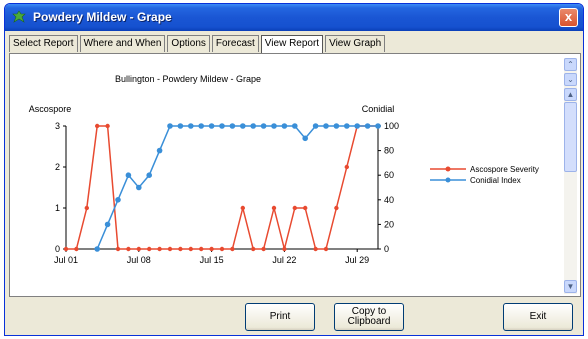 Image resolution: width=588 pixels, height=339 pixels. Describe the element at coordinates (292, 44) in the screenshot. I see `tab-view-report: View Report` at that location.